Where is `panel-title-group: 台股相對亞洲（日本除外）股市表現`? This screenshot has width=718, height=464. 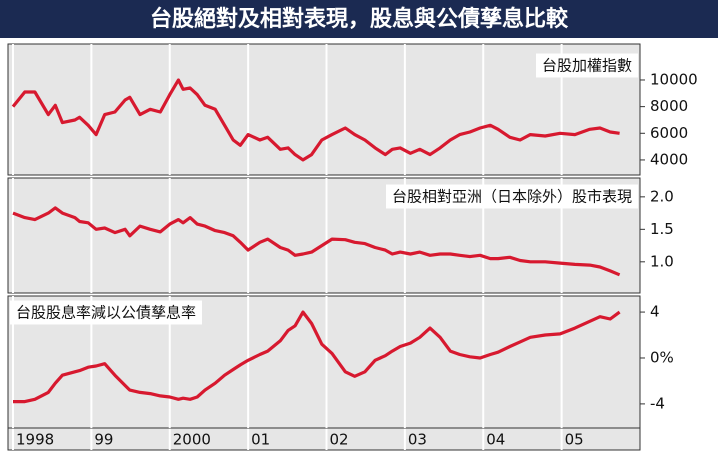
panel-title-group: 台股相對亞洲（日本除外）股市表現 is located at coordinates (511, 196).